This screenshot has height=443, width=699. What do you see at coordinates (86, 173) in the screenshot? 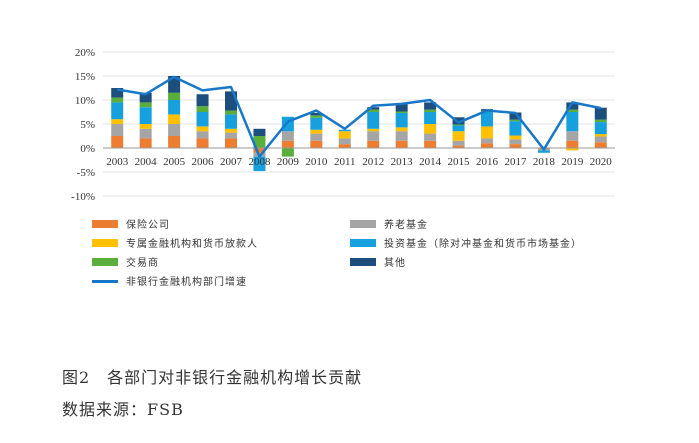
I see `y-tick-label: -5%` at bounding box center [86, 173].